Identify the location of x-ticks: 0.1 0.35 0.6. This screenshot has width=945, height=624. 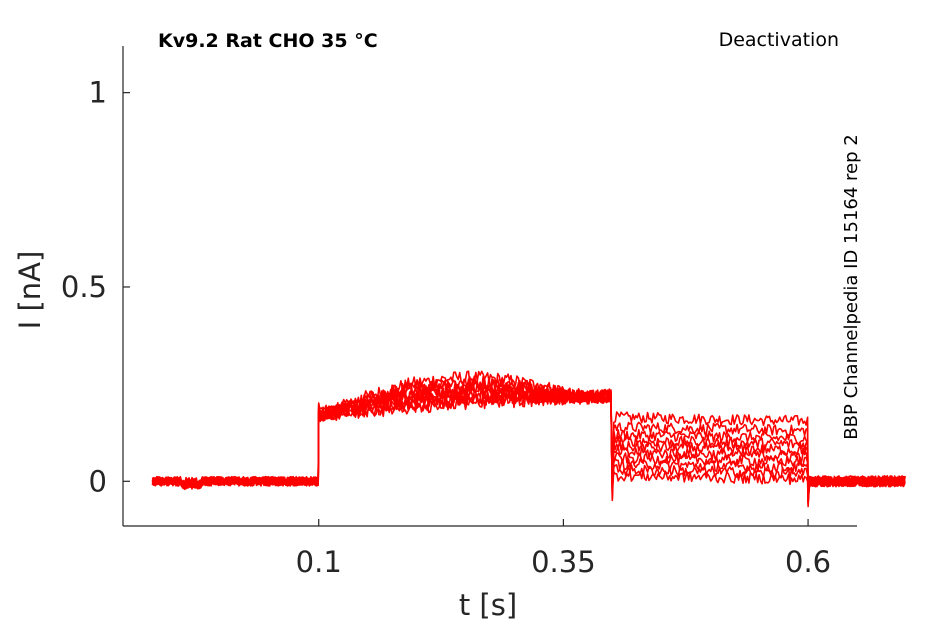
(563, 549).